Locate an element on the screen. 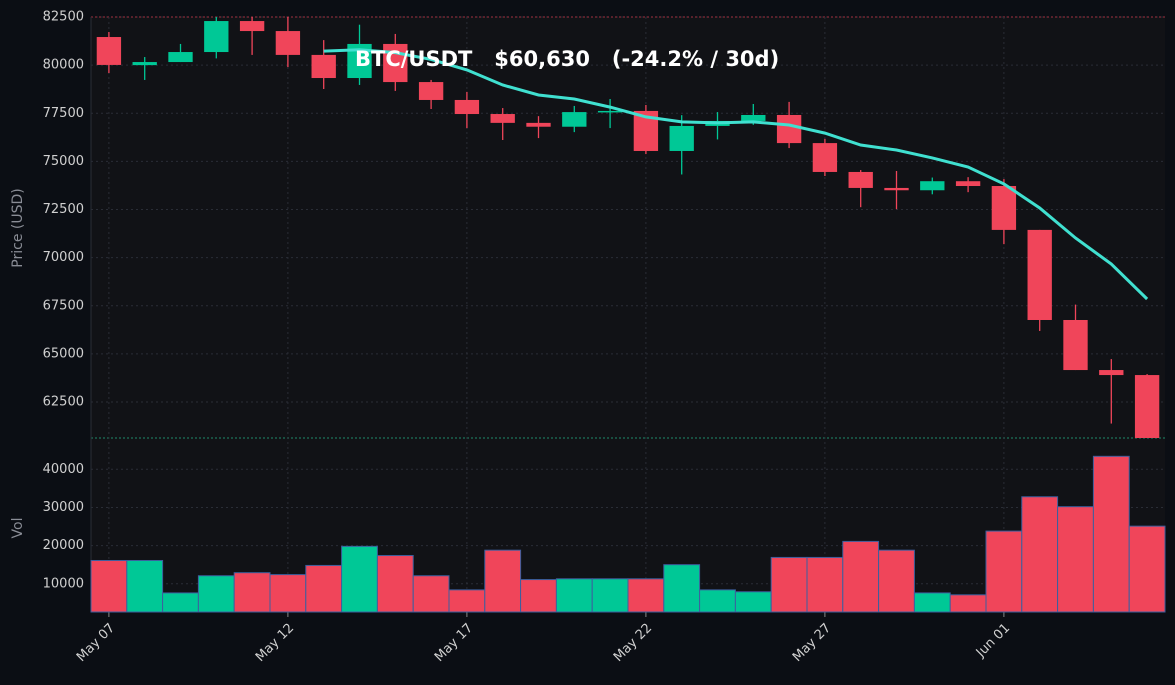 The image size is (1175, 685). y-tick-label: 72500 is located at coordinates (63, 209).